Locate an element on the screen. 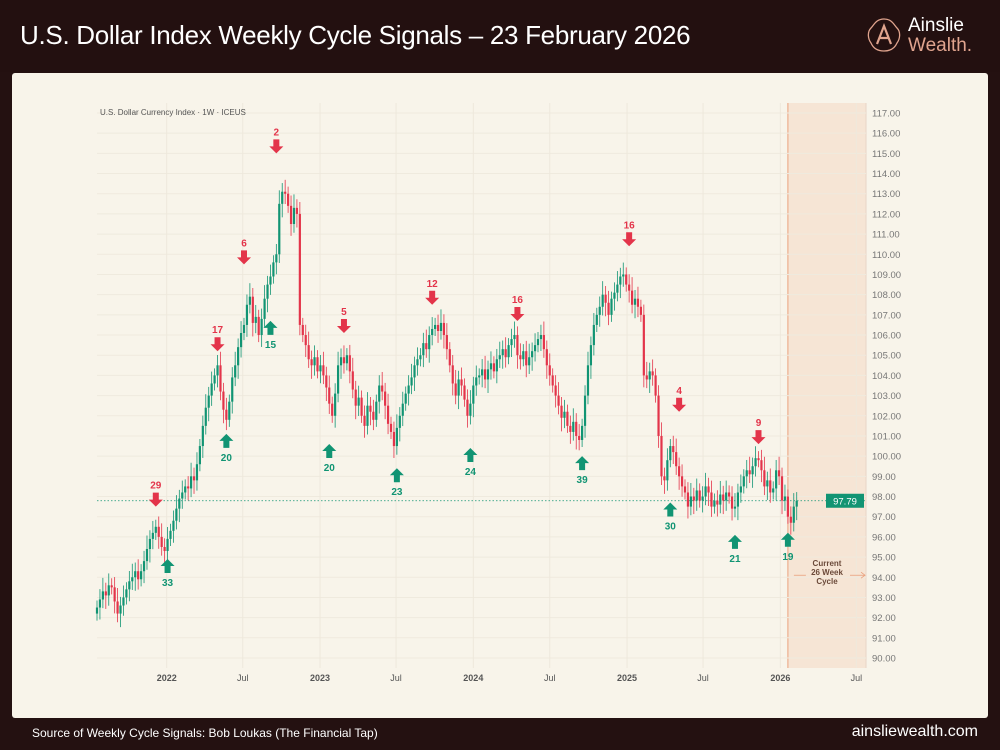 The image size is (1000, 750). last-price-badge is located at coordinates (845, 500).